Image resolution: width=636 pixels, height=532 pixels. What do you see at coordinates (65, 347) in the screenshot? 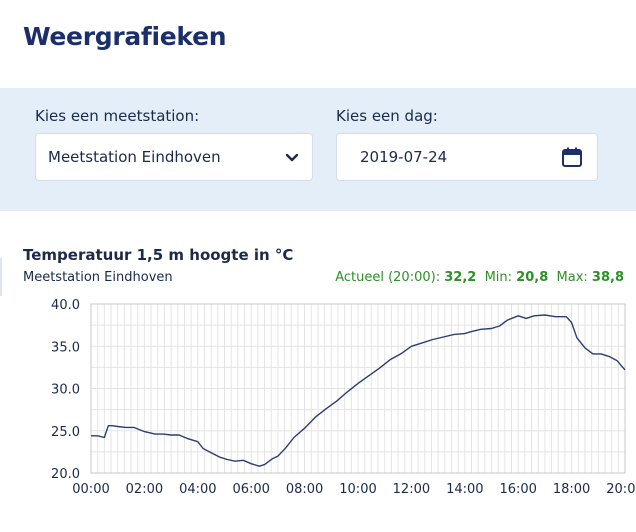
I see `y-tick-label: 35.0` at bounding box center [65, 347].